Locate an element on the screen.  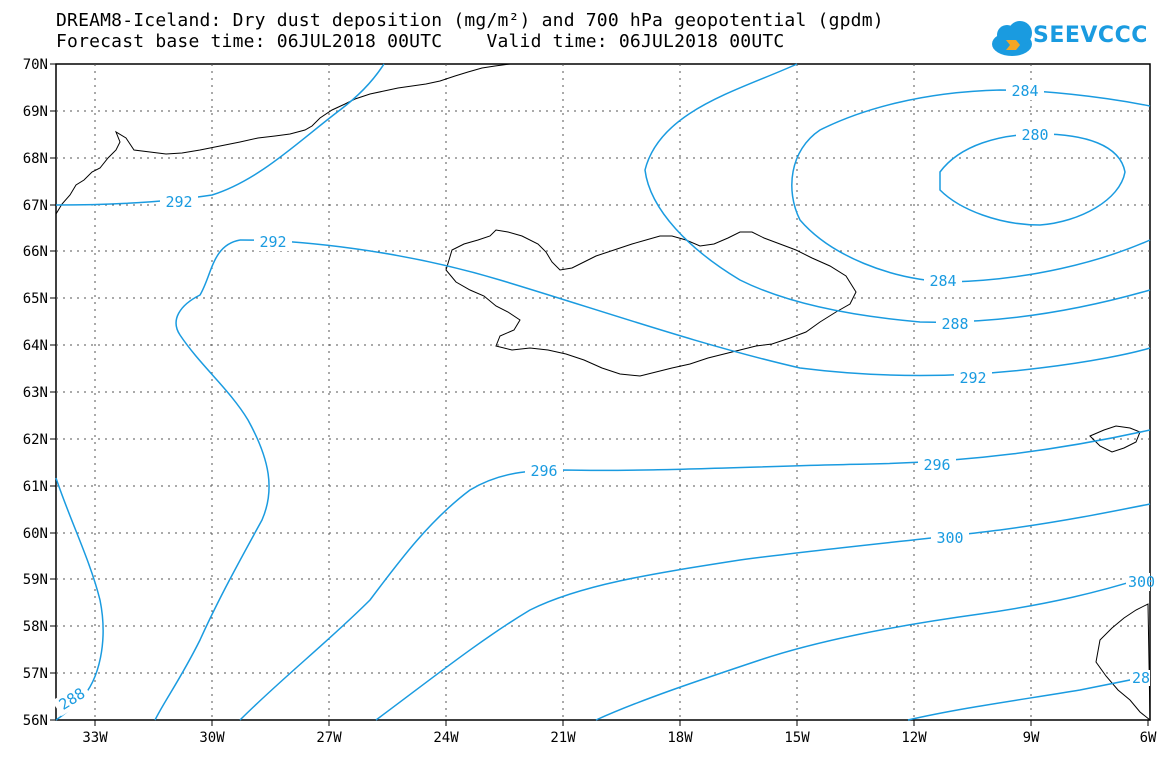
longitude-labels: 33W 30W 27W 24W 21W 18W 15W 12W 9W 6W is located at coordinates (619, 738).